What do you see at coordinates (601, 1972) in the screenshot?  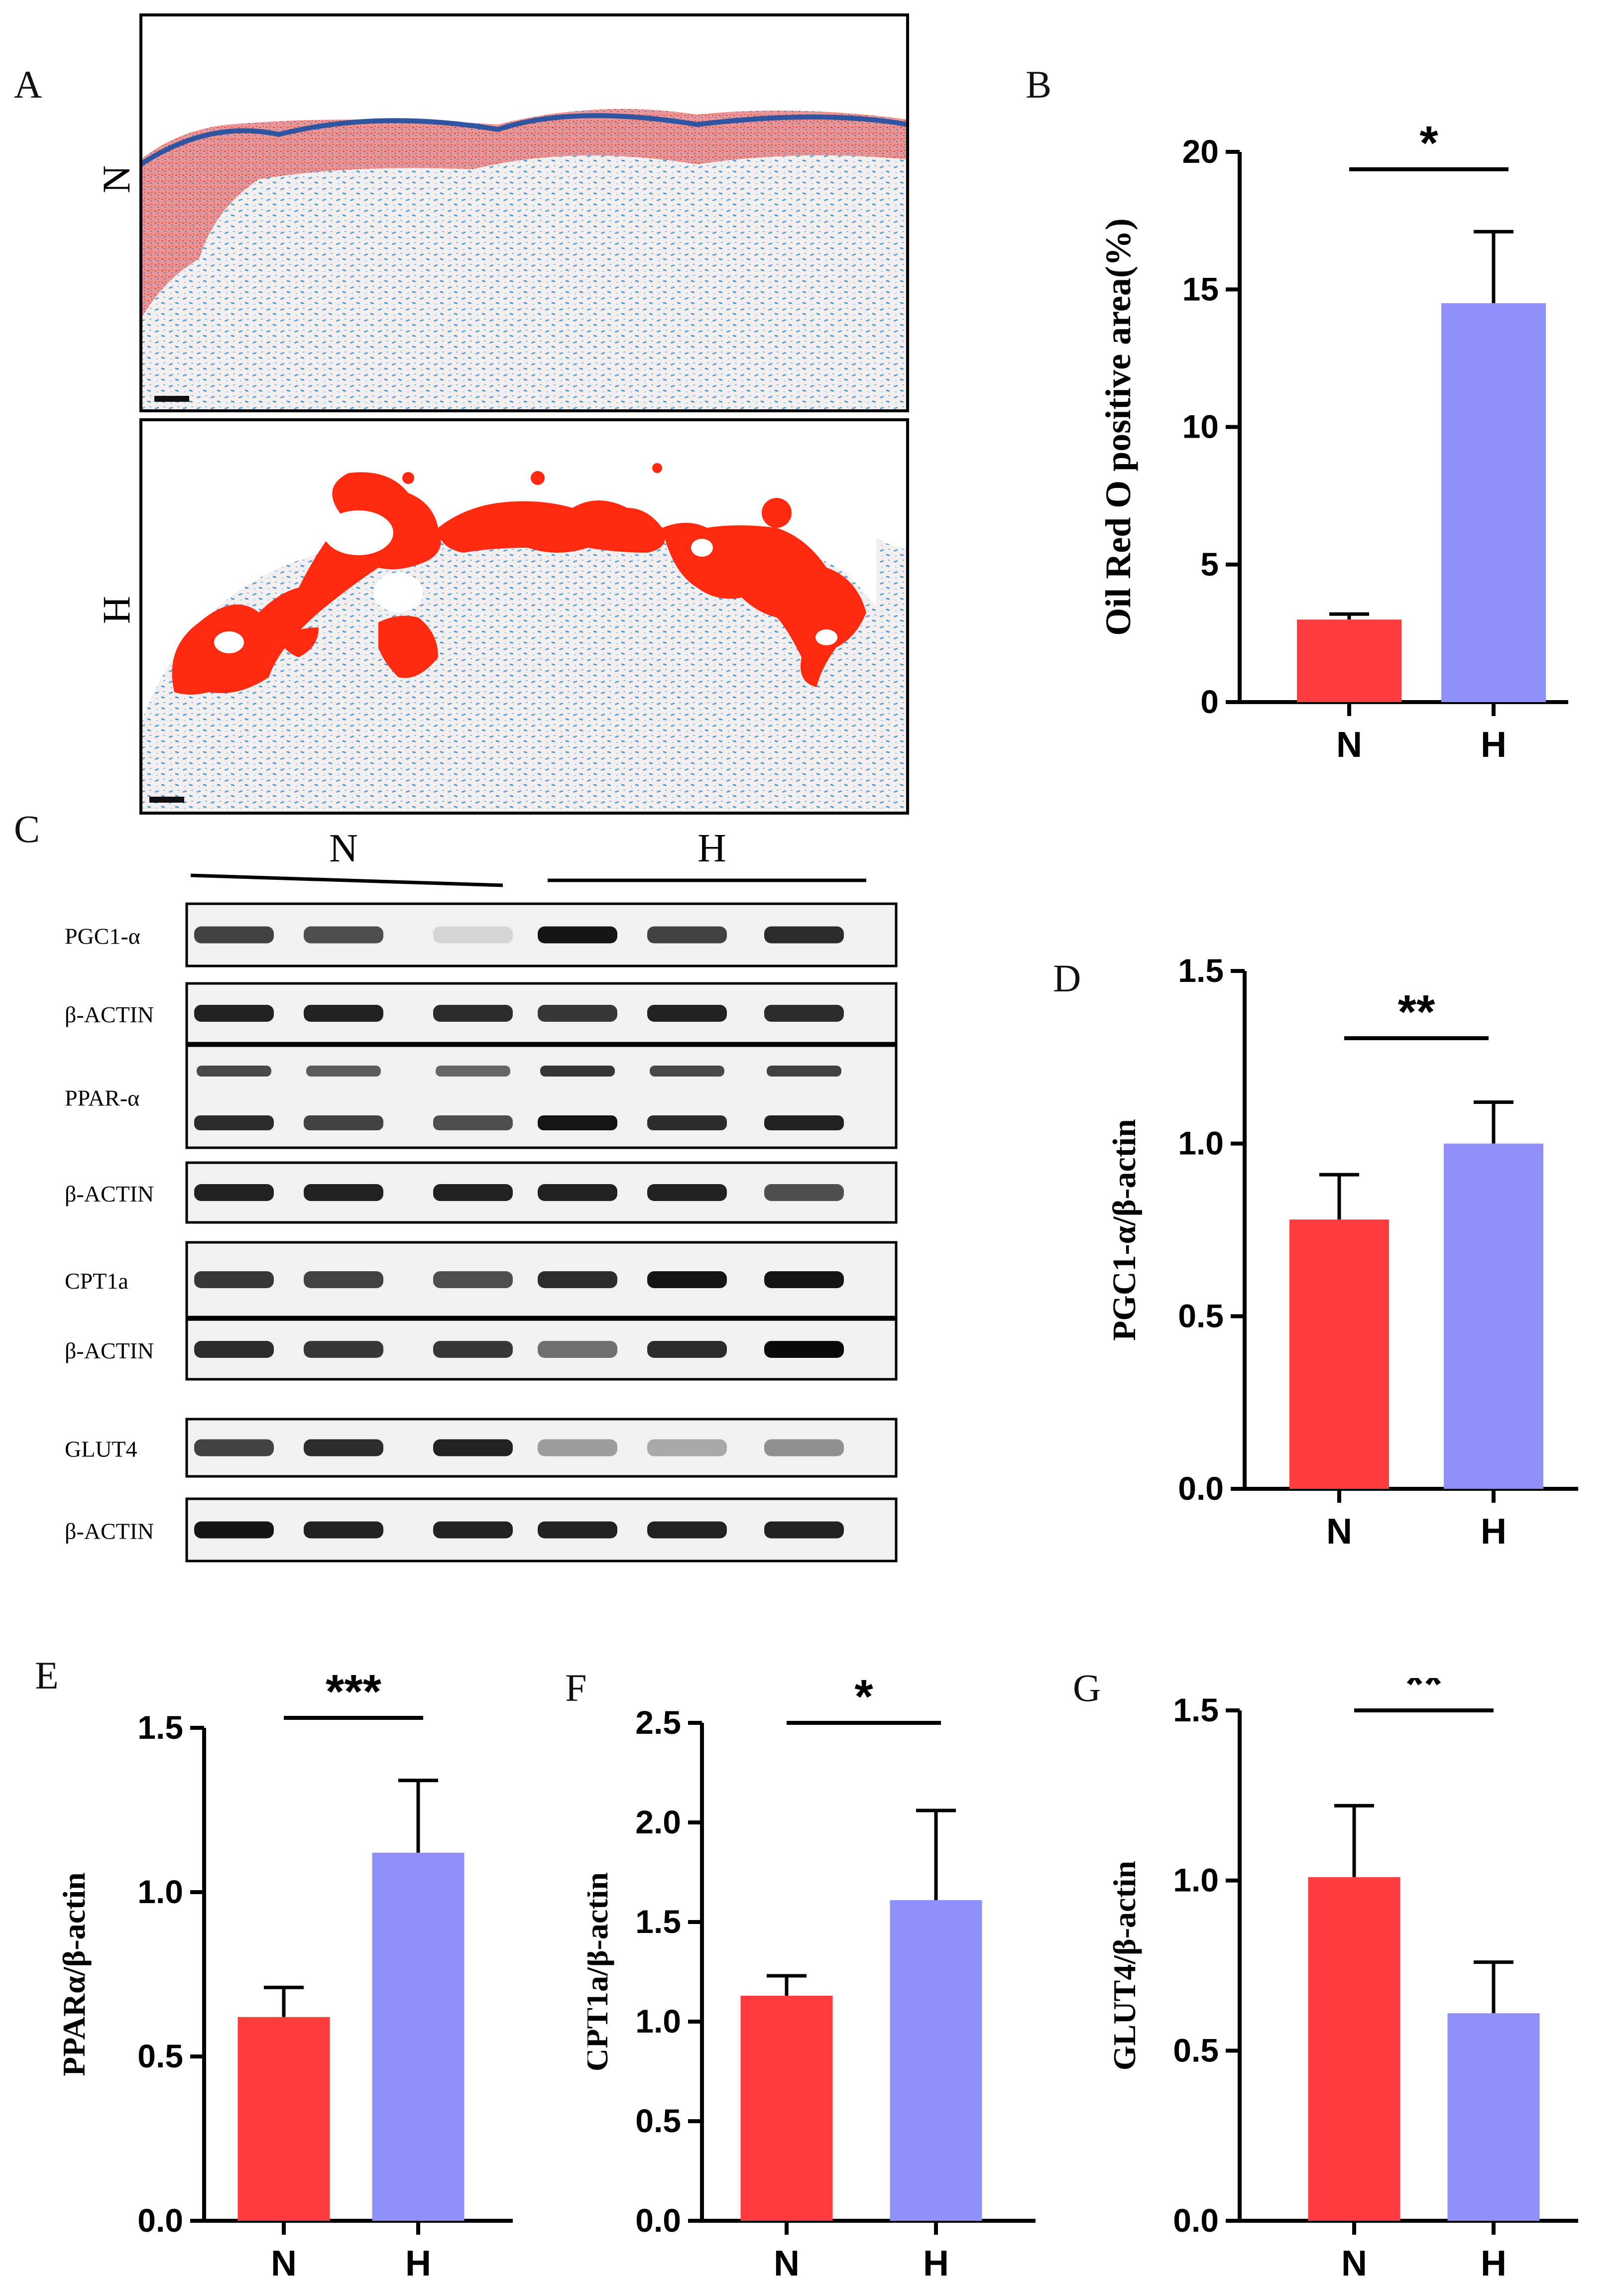 I see `y-axis-title: CPT1a/β-actin` at bounding box center [601, 1972].